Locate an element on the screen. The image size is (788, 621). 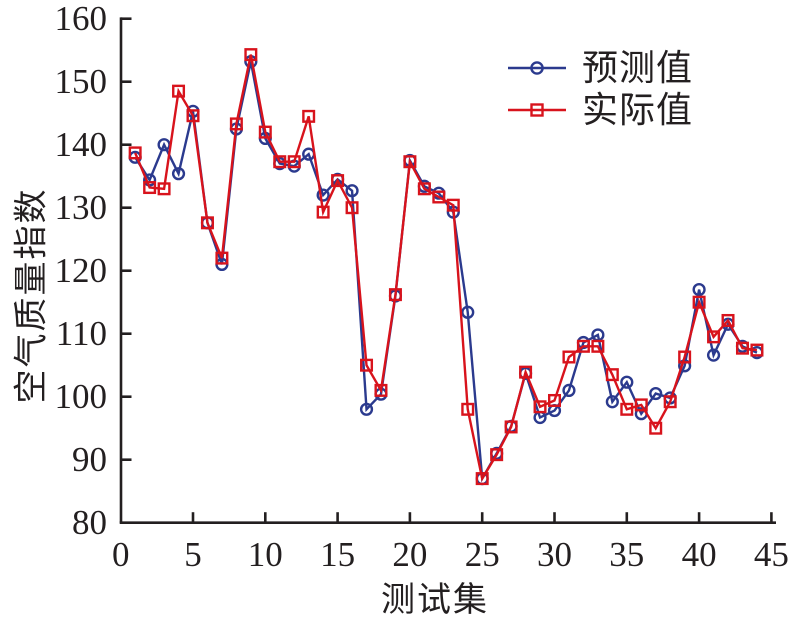
x-tick-label: 35 is located at coordinates (626, 554).